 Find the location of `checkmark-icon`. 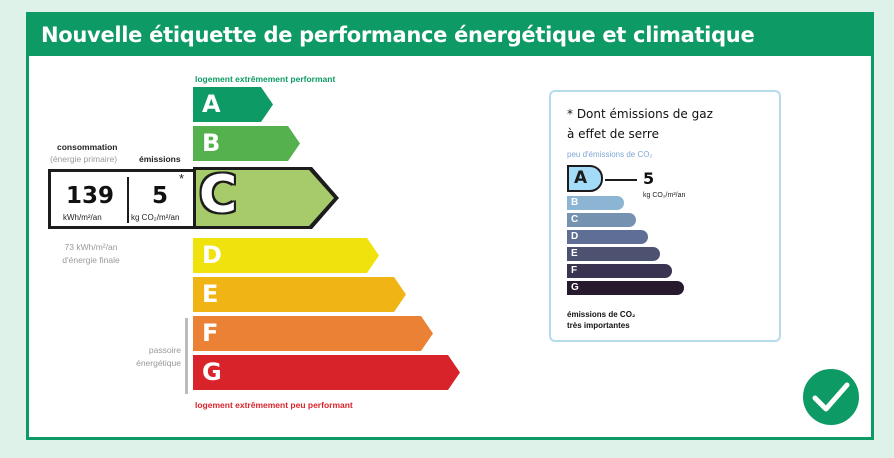

checkmark-icon is located at coordinates (831, 397).